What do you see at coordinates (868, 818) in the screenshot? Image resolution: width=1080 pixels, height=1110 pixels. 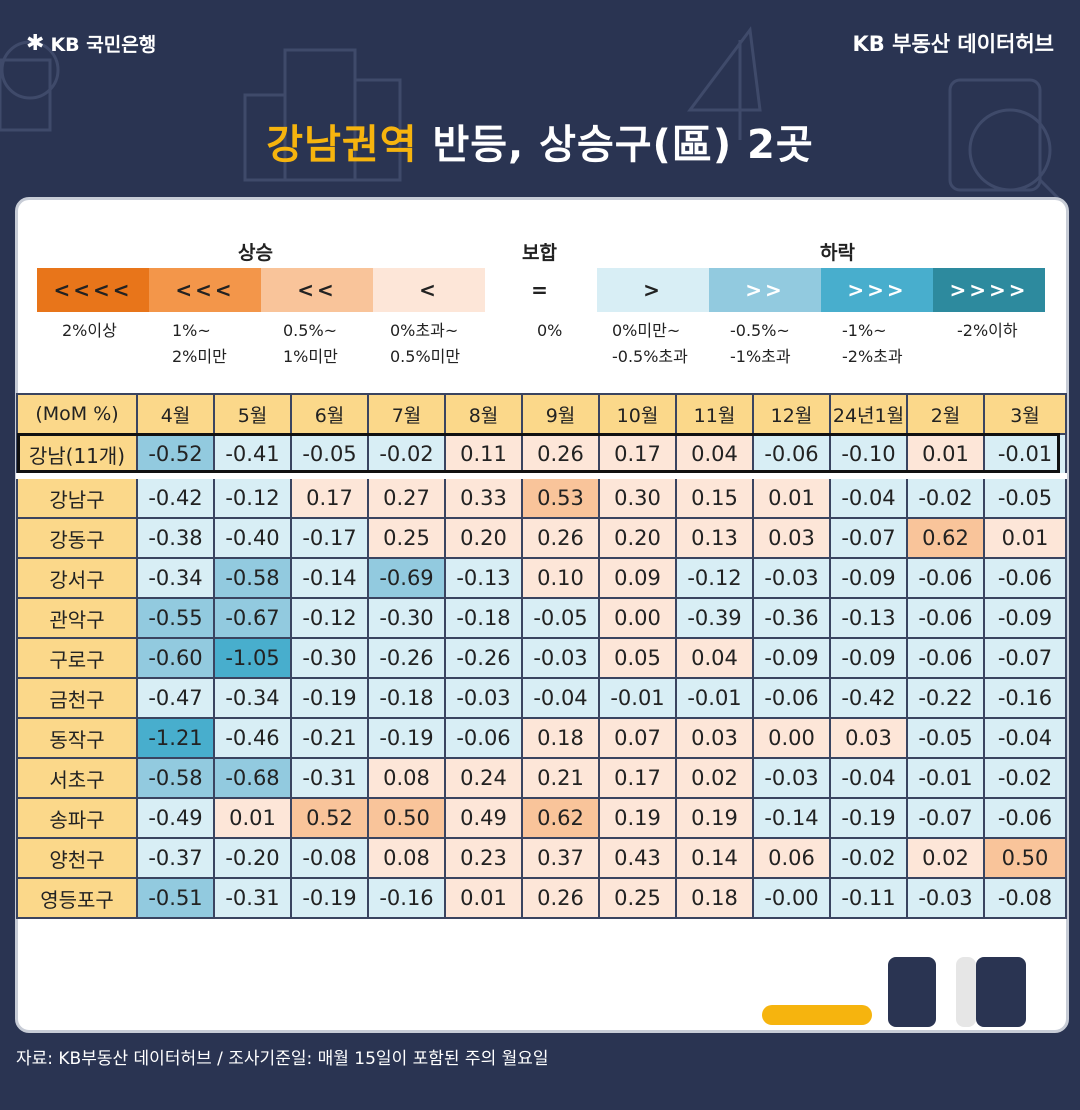 I see `table-cell: -0.19` at bounding box center [868, 818].